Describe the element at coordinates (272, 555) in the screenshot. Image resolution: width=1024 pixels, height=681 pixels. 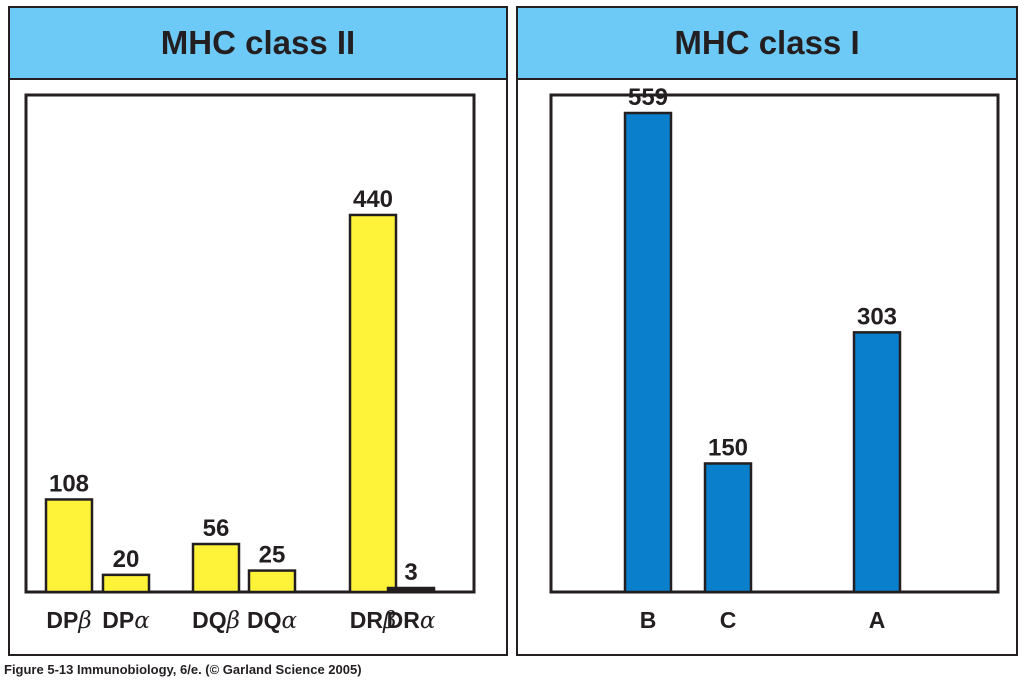
I see `value-label: 25` at that location.